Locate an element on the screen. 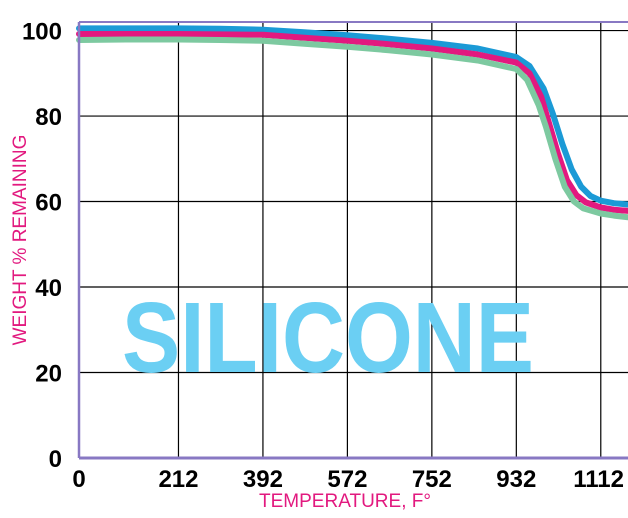  silicone-watermark: SILICONE is located at coordinates (328, 338).